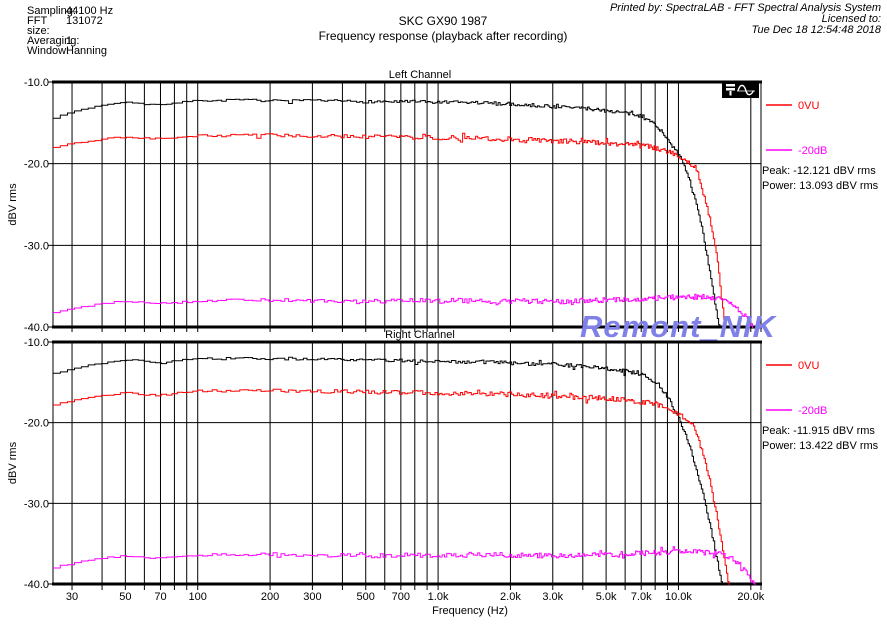  I want to click on licensed-to: Licensed to:, so click(851, 19).